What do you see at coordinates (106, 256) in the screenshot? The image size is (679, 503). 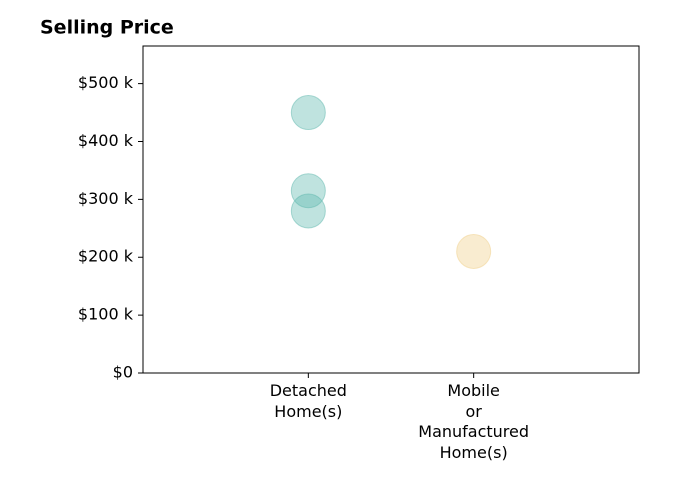 I see `y-tick-label: $200 k` at bounding box center [106, 256].